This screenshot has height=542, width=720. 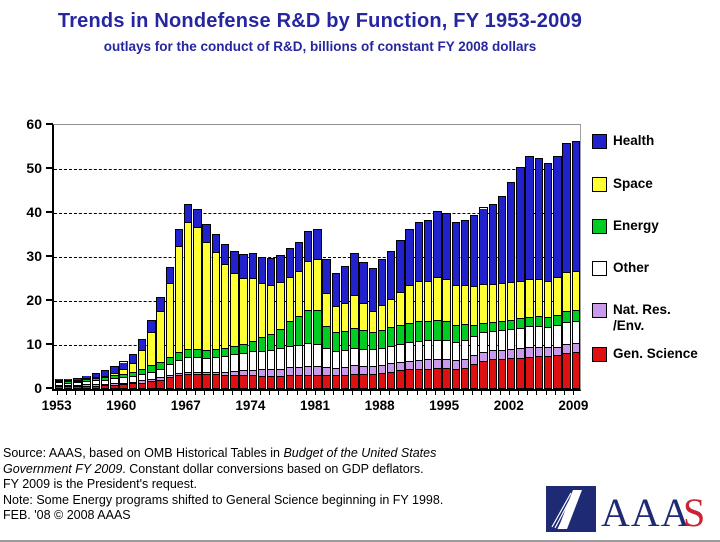 What do you see at coordinates (49, 388) in the screenshot?
I see `y-axis-tick` at bounding box center [49, 388].